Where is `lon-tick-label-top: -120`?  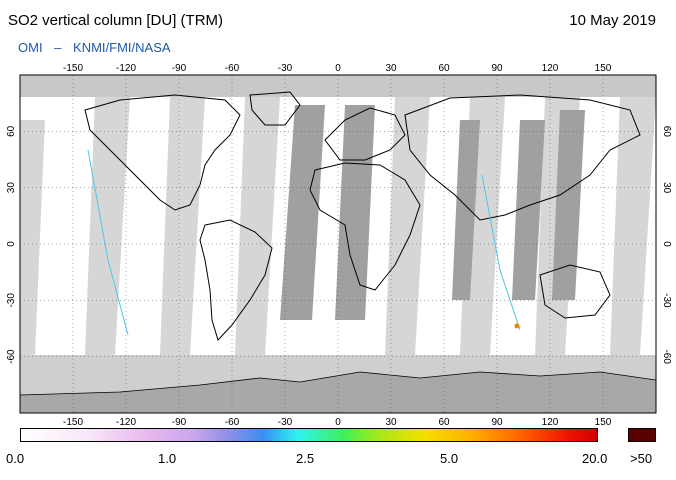 lon-tick-label-top: -120 is located at coordinates (126, 68).